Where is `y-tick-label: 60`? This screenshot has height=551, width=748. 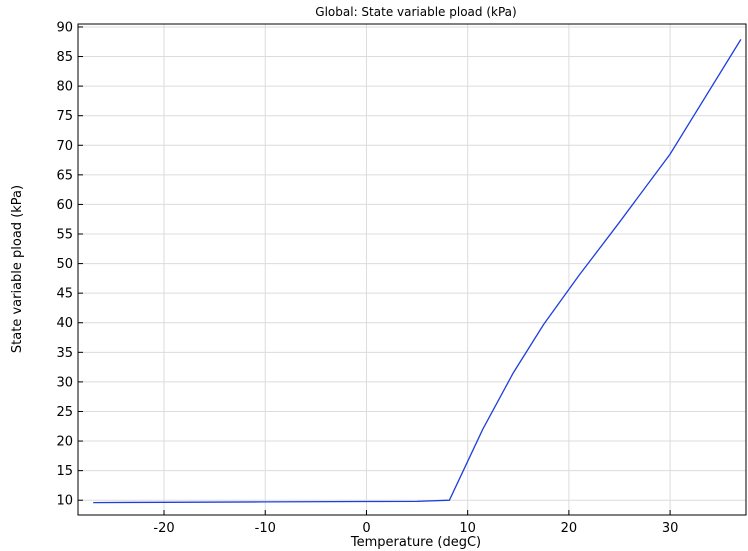 y-tick-label: 60 is located at coordinates (64, 205).